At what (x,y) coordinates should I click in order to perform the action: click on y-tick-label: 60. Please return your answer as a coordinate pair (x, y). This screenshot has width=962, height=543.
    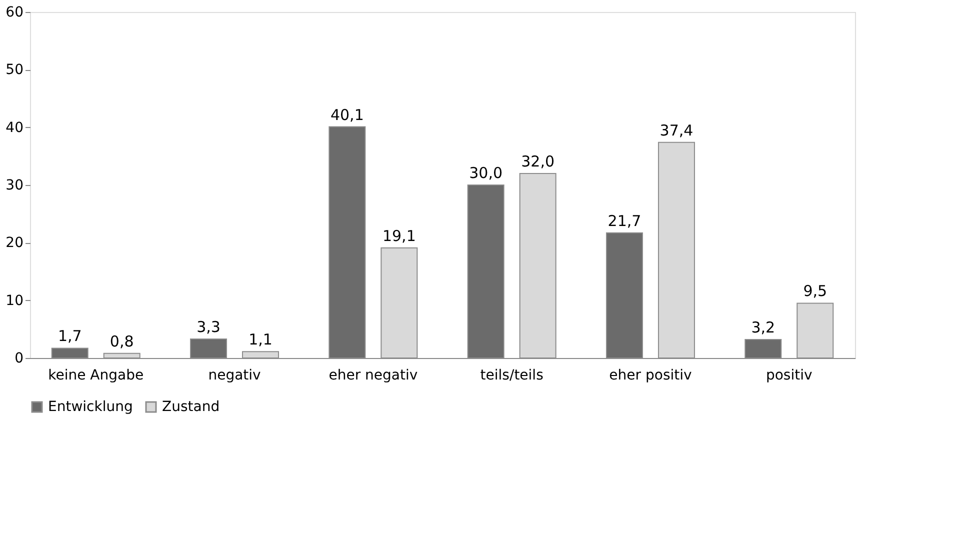
    Looking at the image, I should click on (15, 12).